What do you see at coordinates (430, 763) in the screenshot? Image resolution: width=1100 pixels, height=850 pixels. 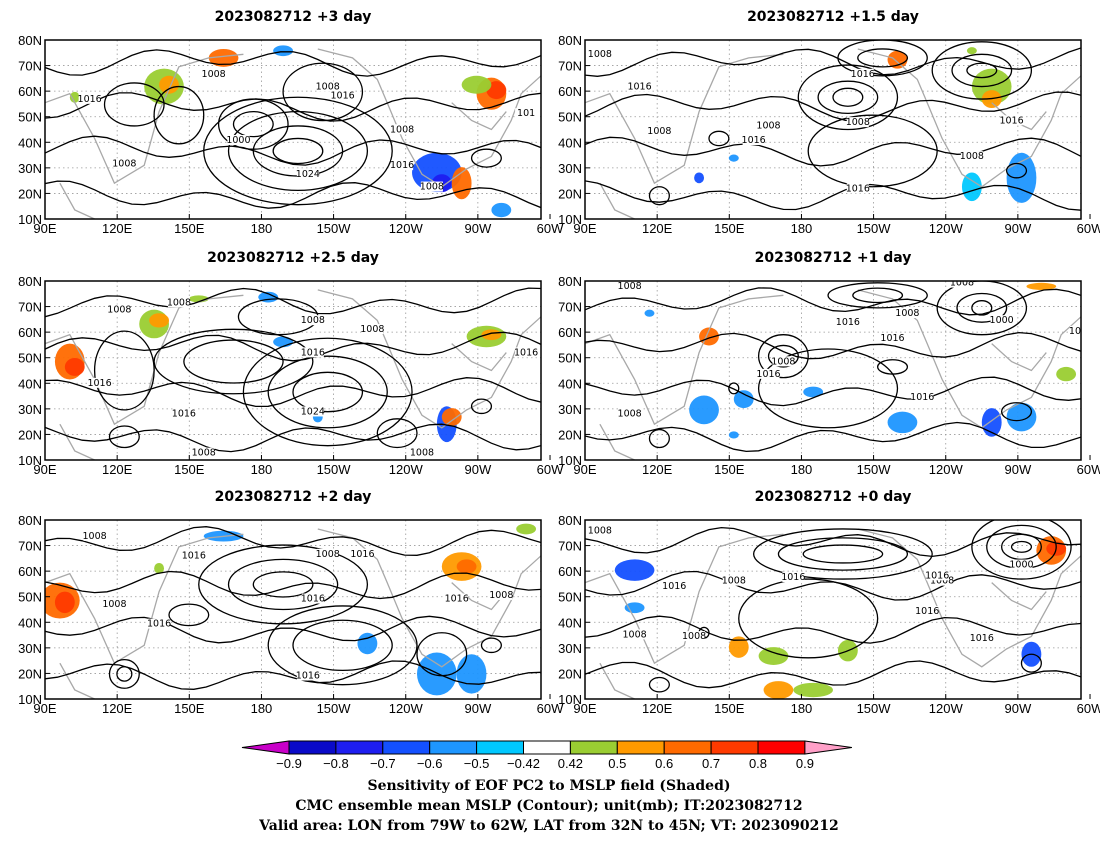 I see `colorbar-tick-label: −0.6` at bounding box center [430, 763].